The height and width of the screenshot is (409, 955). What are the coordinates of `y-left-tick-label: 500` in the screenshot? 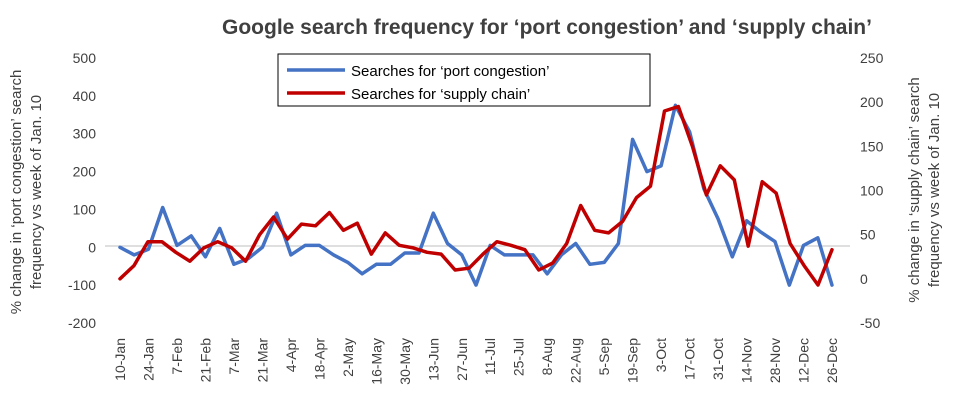 It's located at (85, 58).